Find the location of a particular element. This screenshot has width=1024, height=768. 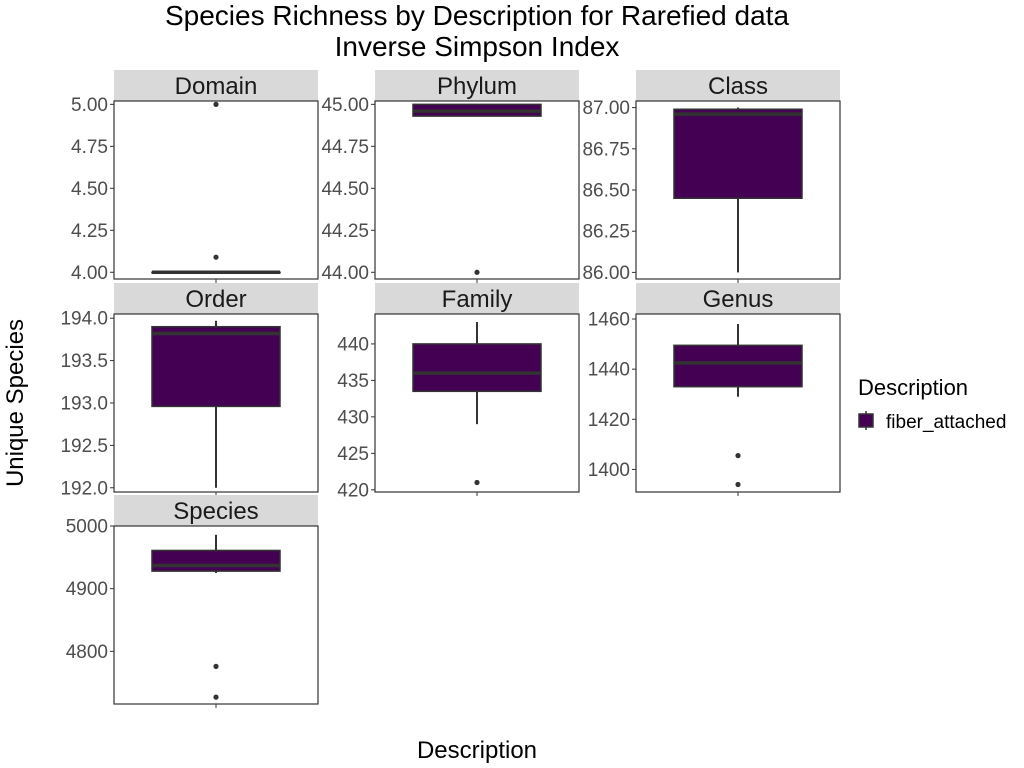

facet-label-genus: Genus is located at coordinates (738, 299).